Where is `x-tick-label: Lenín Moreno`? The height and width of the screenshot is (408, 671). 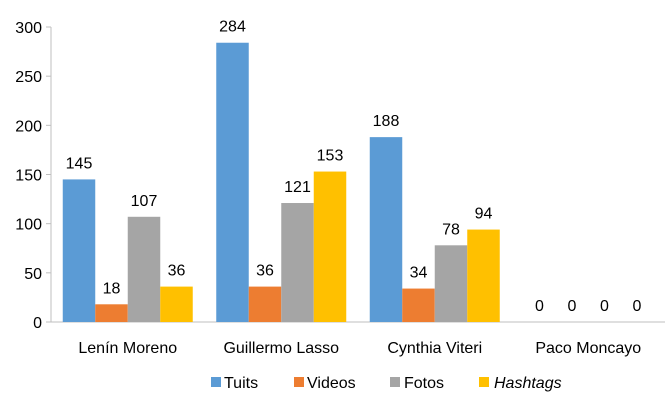 x-tick-label: Lenín Moreno is located at coordinates (127, 348).